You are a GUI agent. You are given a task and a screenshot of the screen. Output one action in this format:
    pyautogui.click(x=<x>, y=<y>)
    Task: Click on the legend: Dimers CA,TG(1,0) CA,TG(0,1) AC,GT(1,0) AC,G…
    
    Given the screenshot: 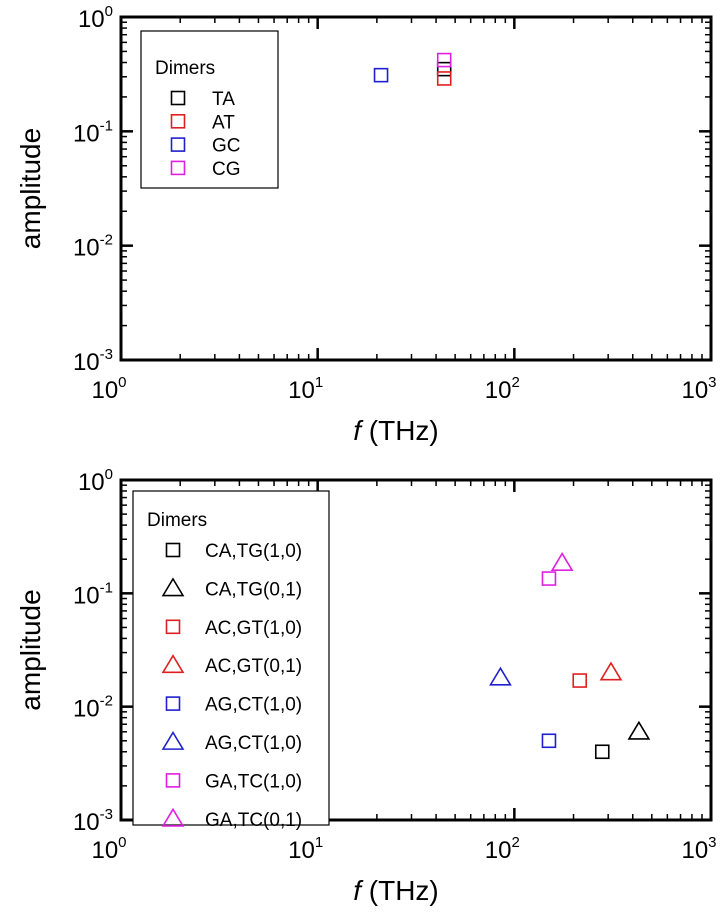 What is the action you would take?
    pyautogui.click(x=231, y=660)
    